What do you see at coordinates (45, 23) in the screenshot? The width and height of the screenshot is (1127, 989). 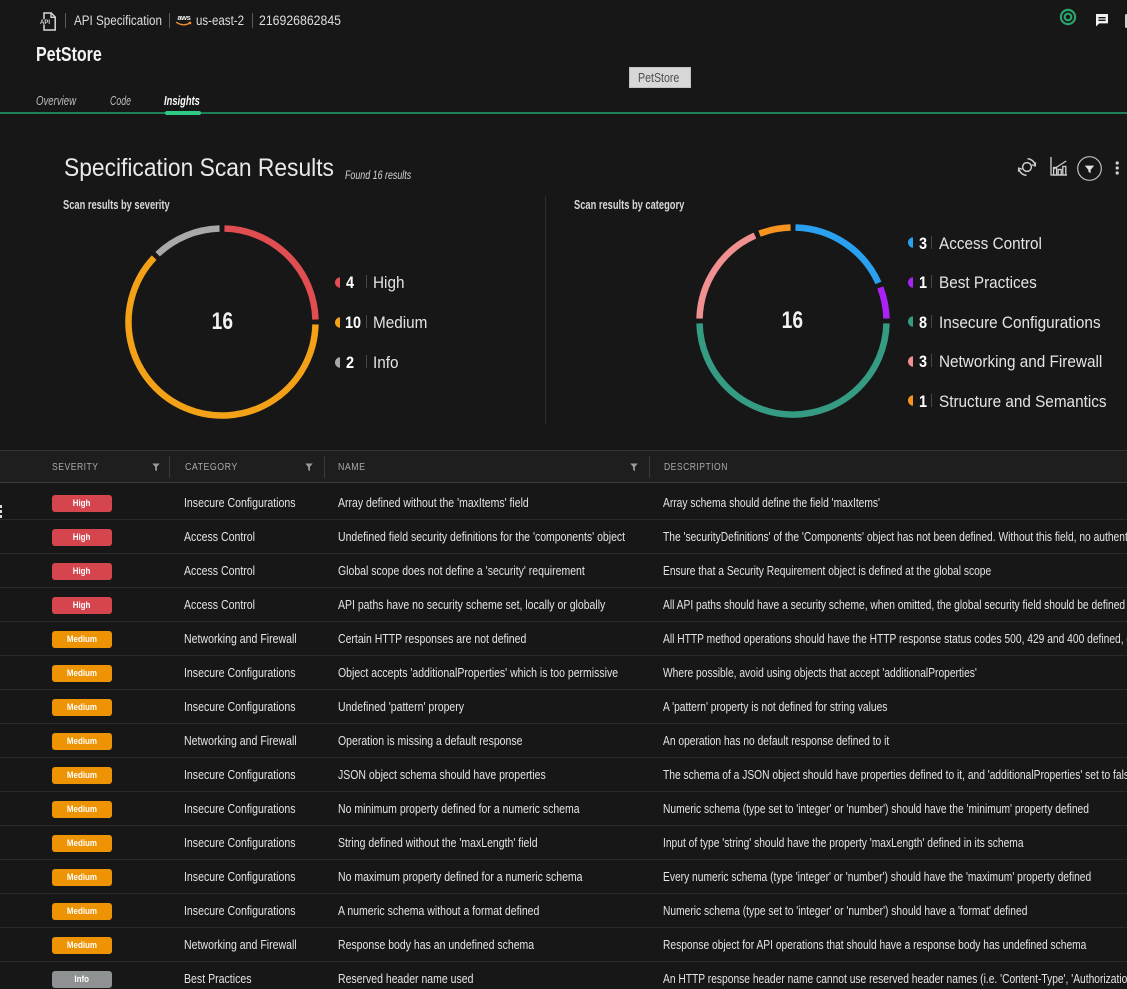 I see `svg-text: API` at bounding box center [45, 23].